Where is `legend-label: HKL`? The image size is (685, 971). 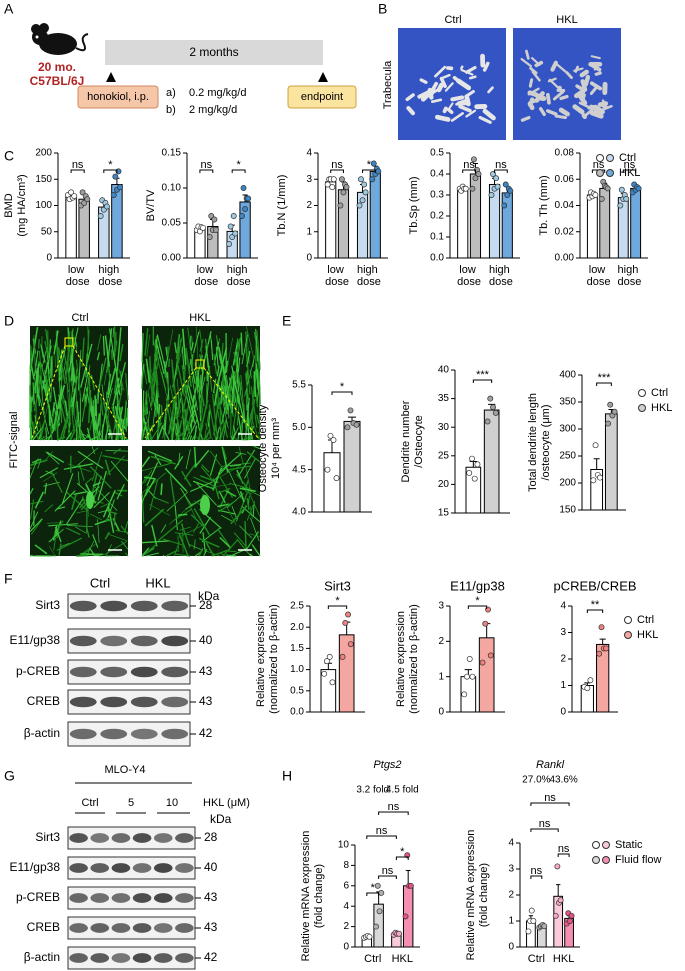
legend-label: HKL is located at coordinates (629, 173).